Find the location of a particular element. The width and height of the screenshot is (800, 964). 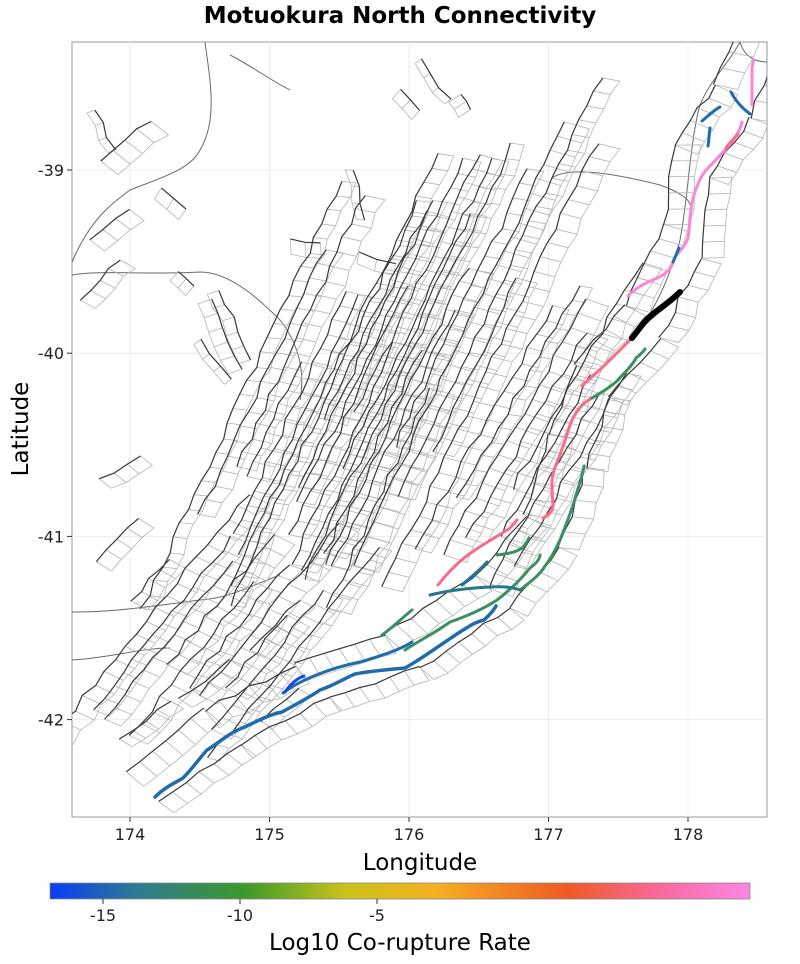

colorbar-ticks: -15 -10 -5 is located at coordinates (237, 912).